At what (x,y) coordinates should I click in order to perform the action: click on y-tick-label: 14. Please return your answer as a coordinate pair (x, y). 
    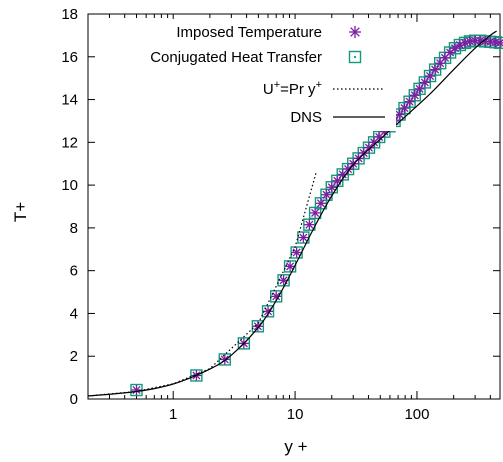
    Looking at the image, I should click on (69, 100).